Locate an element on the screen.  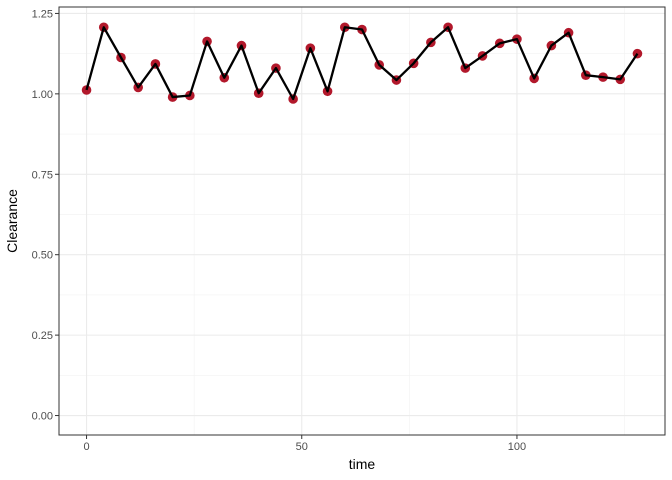
series-line is located at coordinates (362, 63).